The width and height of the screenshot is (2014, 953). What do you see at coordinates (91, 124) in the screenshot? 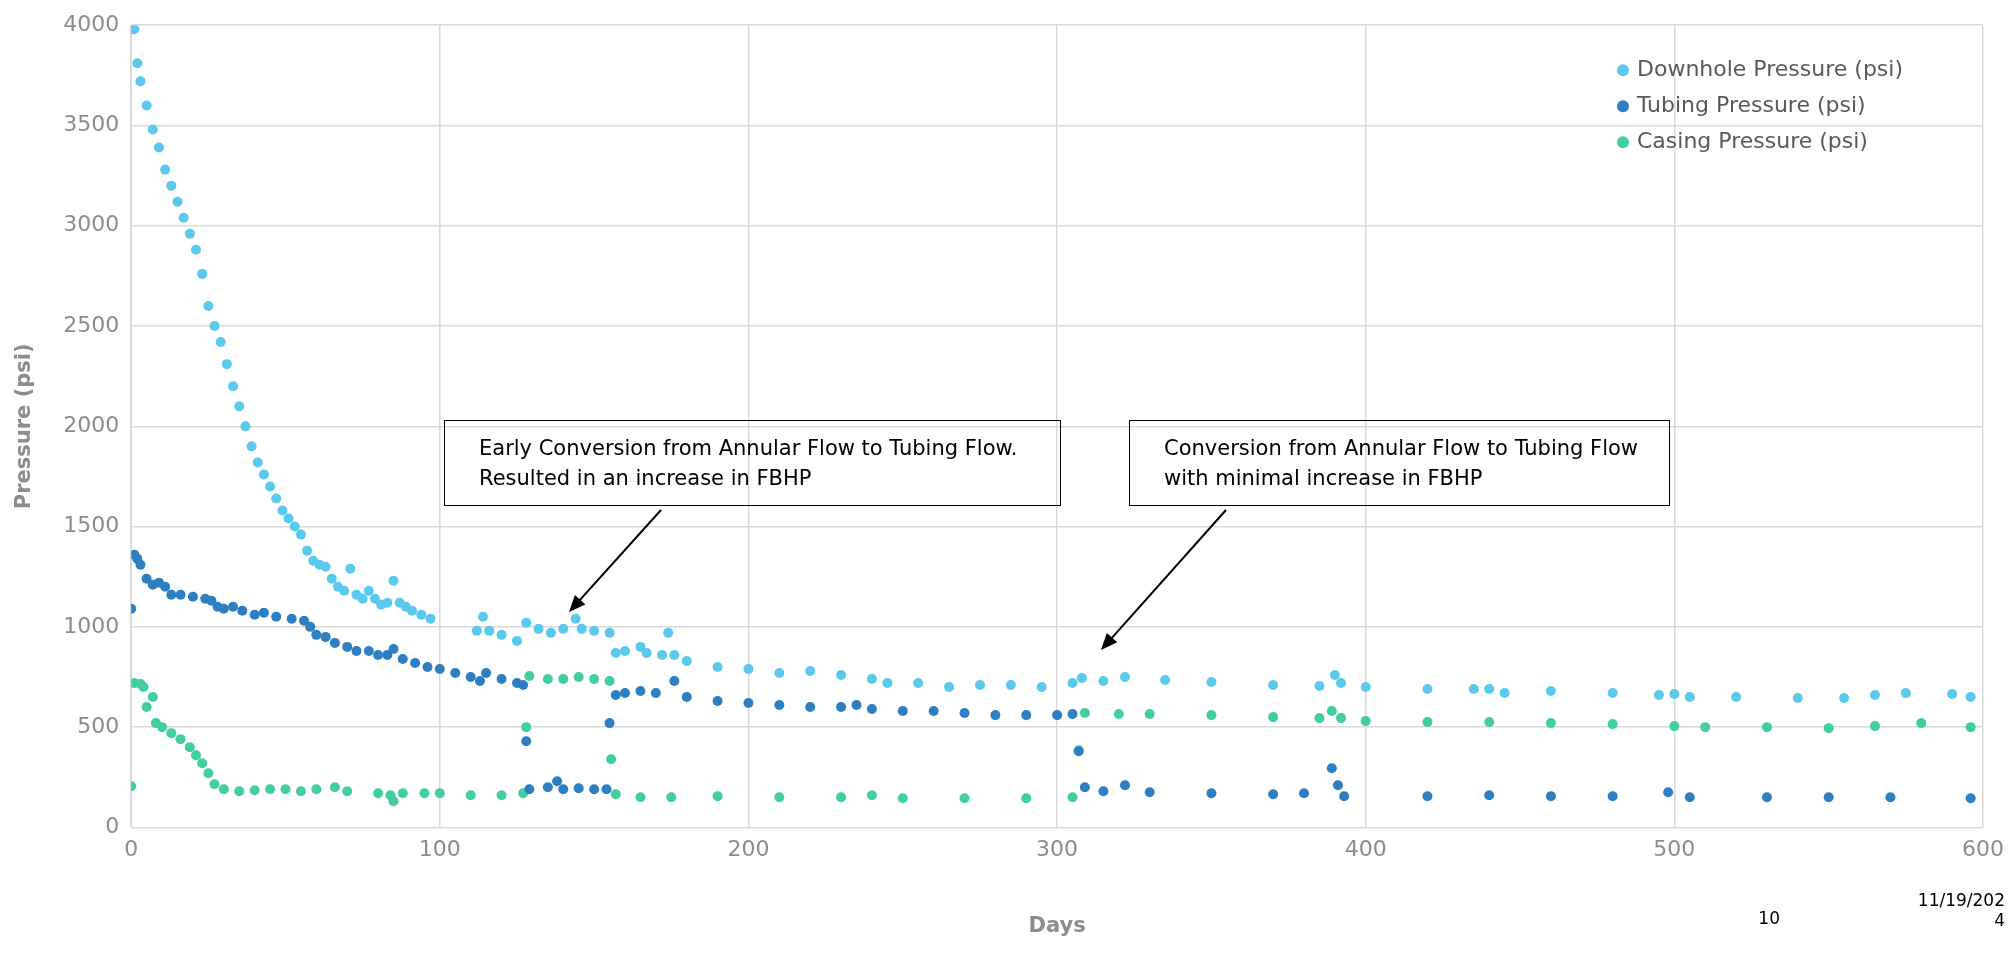
I see `y-tick-label: 3500` at bounding box center [91, 124].